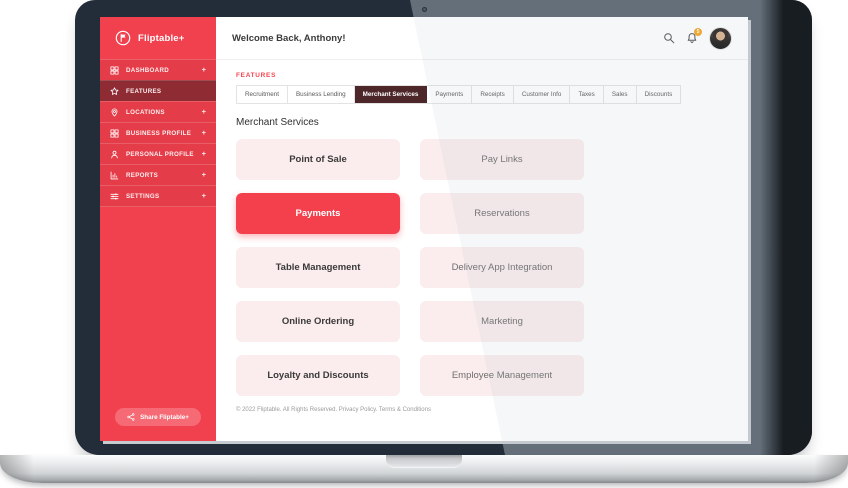 The image size is (848, 488). I want to click on person-icon, so click(114, 154).